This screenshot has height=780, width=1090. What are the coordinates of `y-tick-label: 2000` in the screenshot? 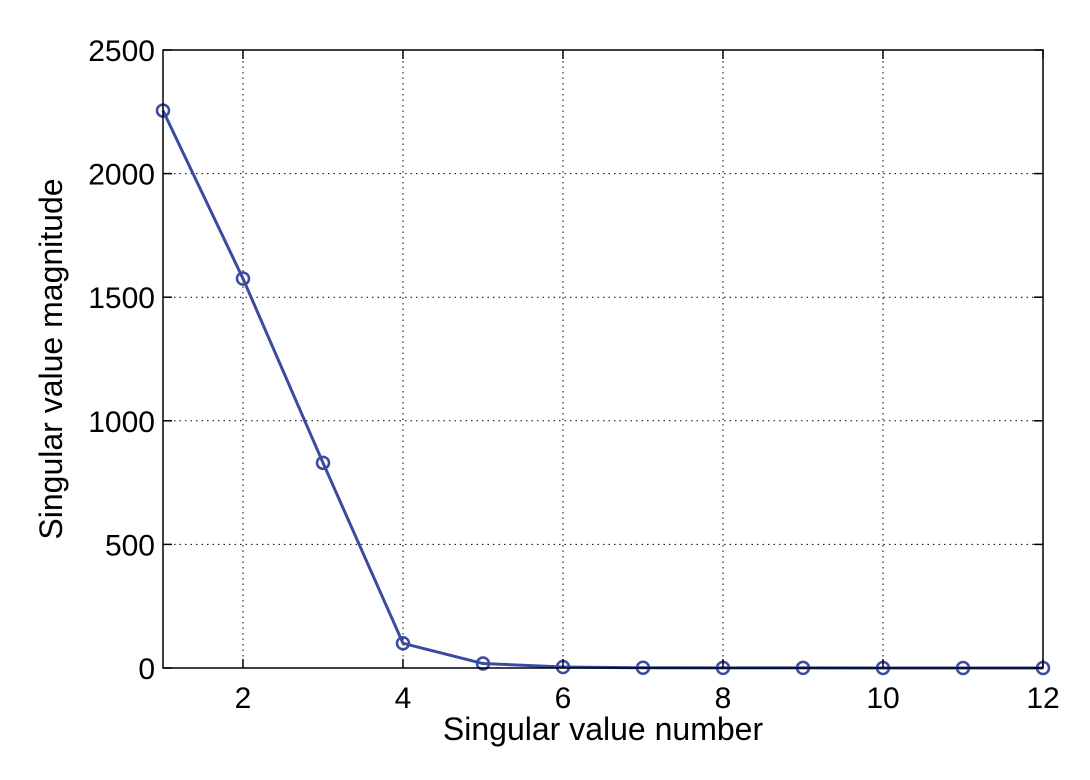 It's located at (121, 175).